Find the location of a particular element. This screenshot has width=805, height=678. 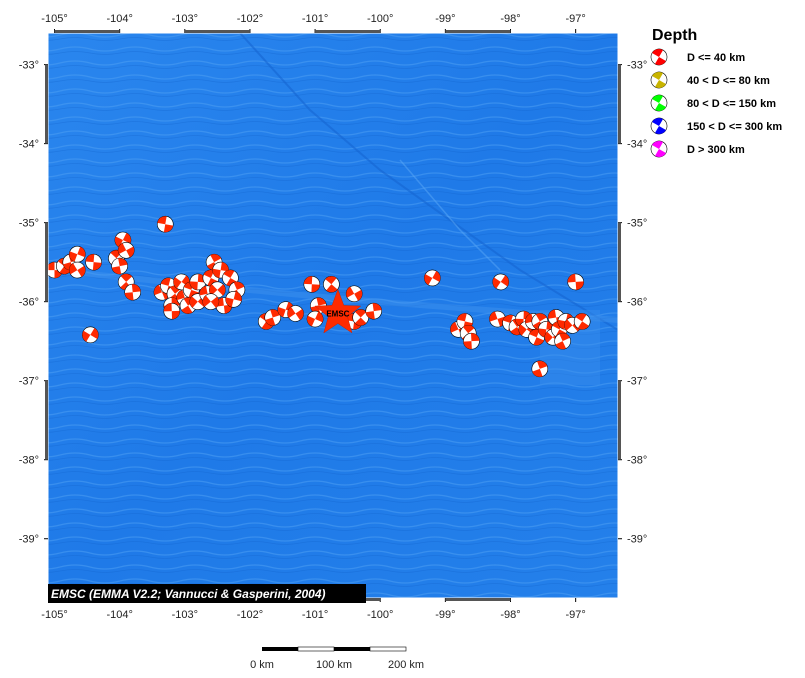

legend-title: Depth is located at coordinates (674, 35).